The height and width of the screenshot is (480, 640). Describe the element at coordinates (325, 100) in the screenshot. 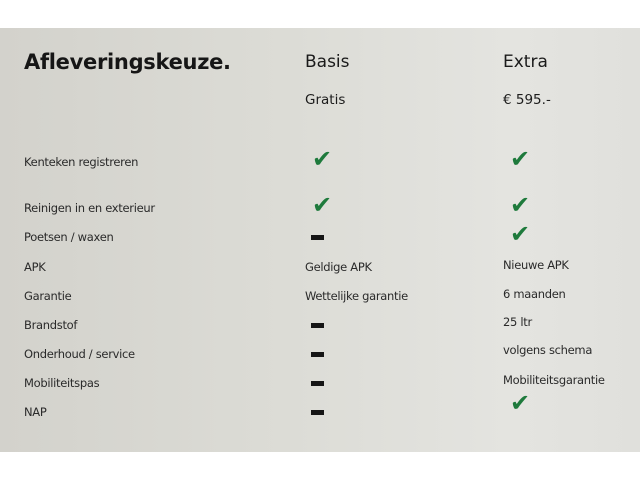

I see `price-basis: Gratis` at that location.